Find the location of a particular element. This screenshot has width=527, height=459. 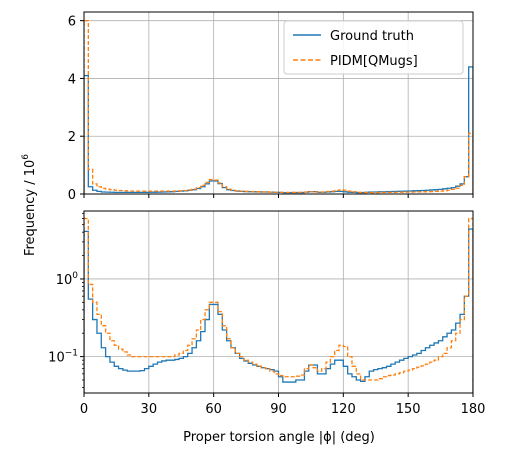

y-tick-label-log-0: 10⁻¹ is located at coordinates (63, 357).